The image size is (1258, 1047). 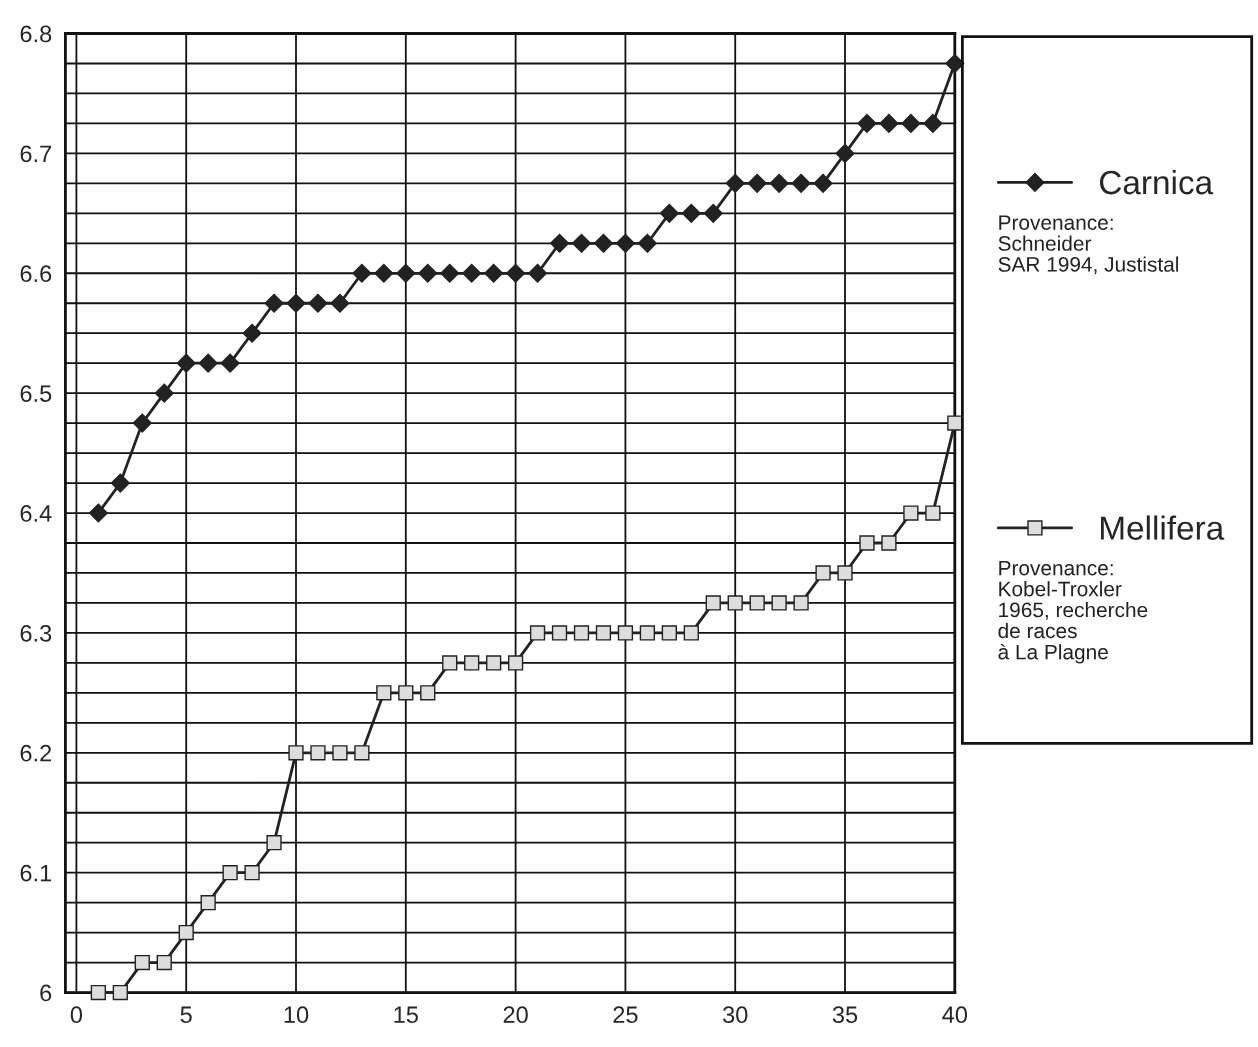 What do you see at coordinates (36, 393) in the screenshot?
I see `y-tick-label: 6.5` at bounding box center [36, 393].